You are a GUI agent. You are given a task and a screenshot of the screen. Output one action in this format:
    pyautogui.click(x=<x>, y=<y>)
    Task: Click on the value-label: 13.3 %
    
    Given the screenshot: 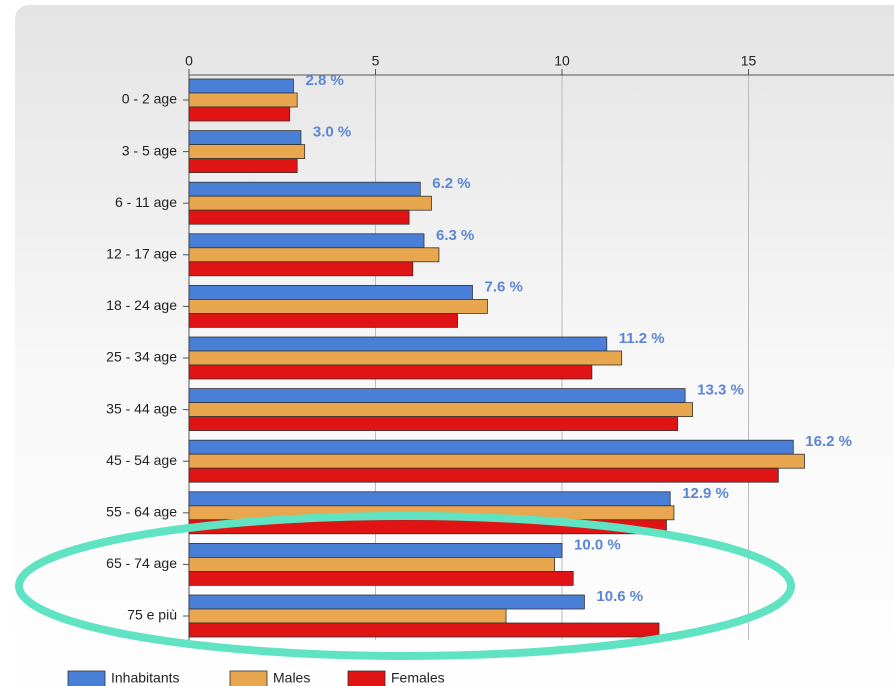 What is the action you would take?
    pyautogui.click(x=720, y=390)
    